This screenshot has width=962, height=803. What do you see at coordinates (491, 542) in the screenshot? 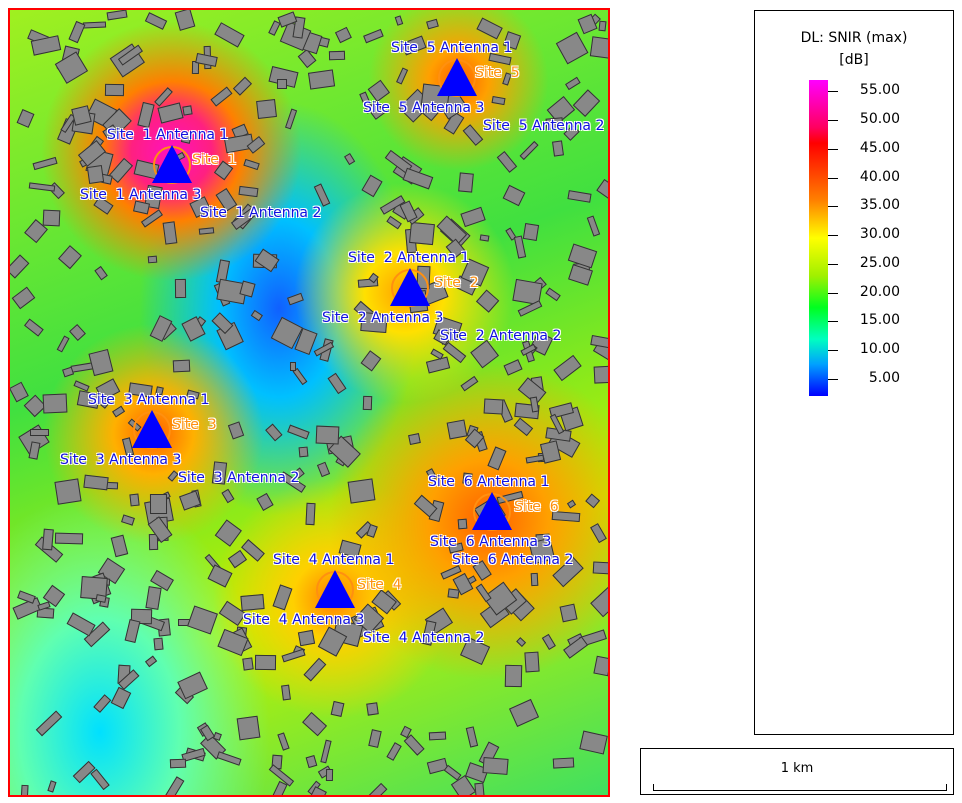
I see `antenna-label: Site 6 Antenna 3` at bounding box center [491, 542].